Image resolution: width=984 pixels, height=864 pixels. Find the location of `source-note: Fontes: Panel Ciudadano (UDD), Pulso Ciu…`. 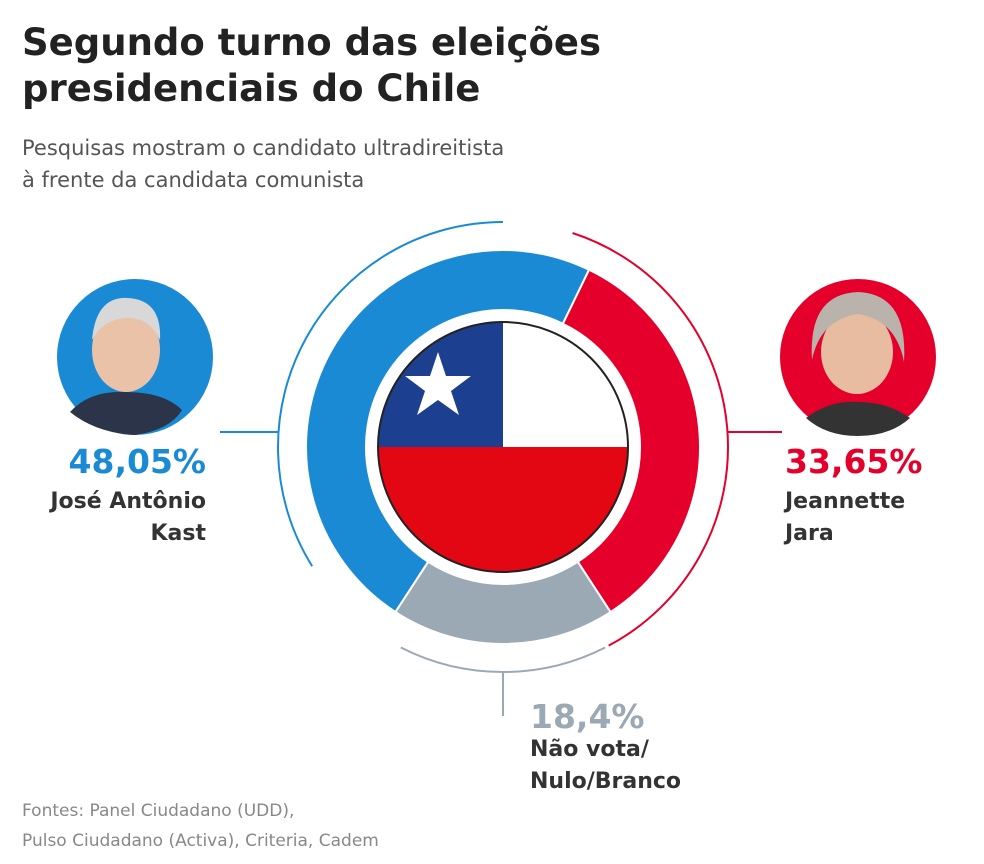

source-note: Fontes: Panel Ciudadano (UDD), Pulso Ciu… is located at coordinates (200, 826).